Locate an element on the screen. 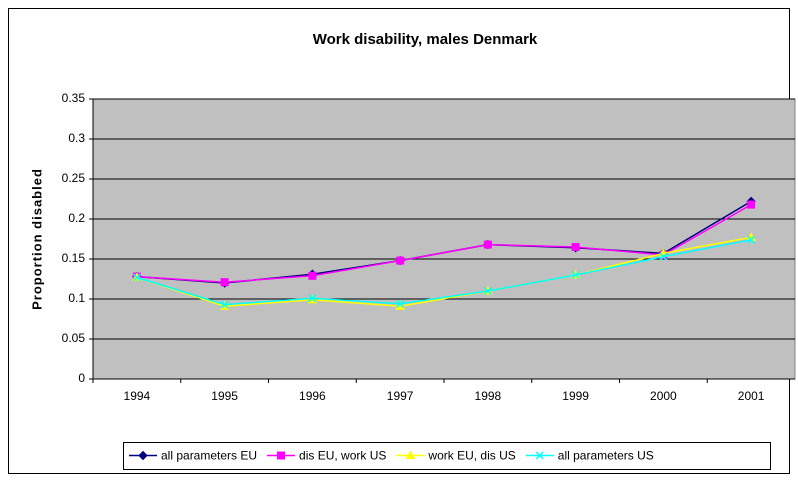 This screenshot has height=485, width=798. x-tick-label: 2001 is located at coordinates (751, 396).